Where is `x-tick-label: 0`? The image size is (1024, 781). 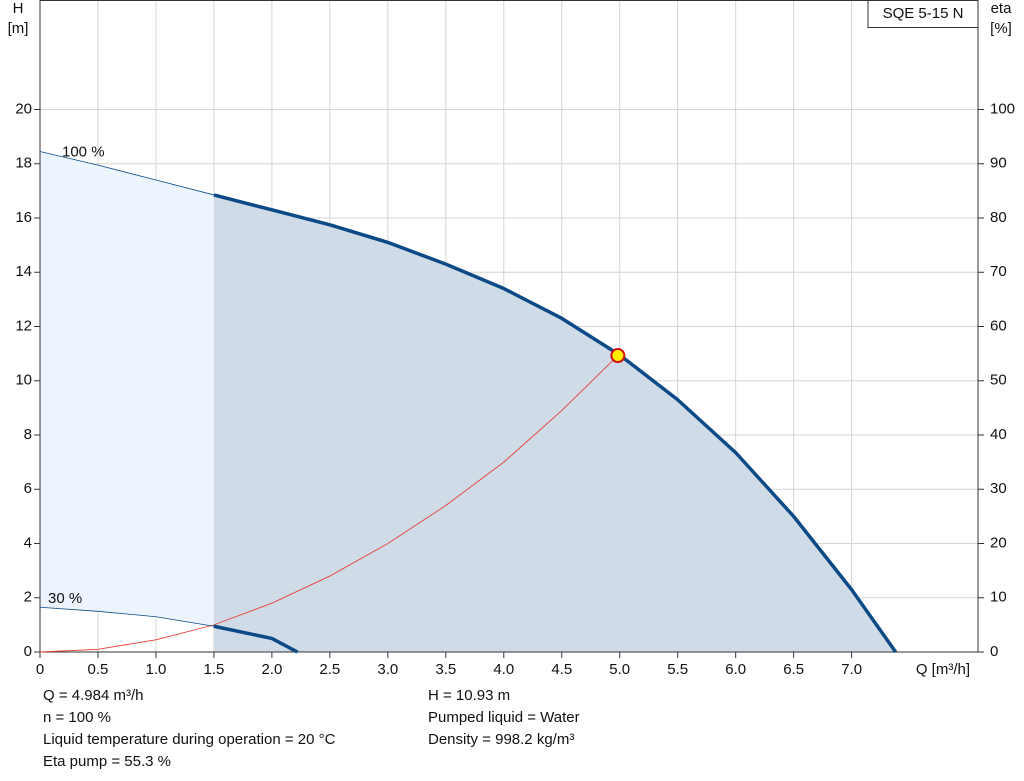
x-tick-label: 0 is located at coordinates (40, 669).